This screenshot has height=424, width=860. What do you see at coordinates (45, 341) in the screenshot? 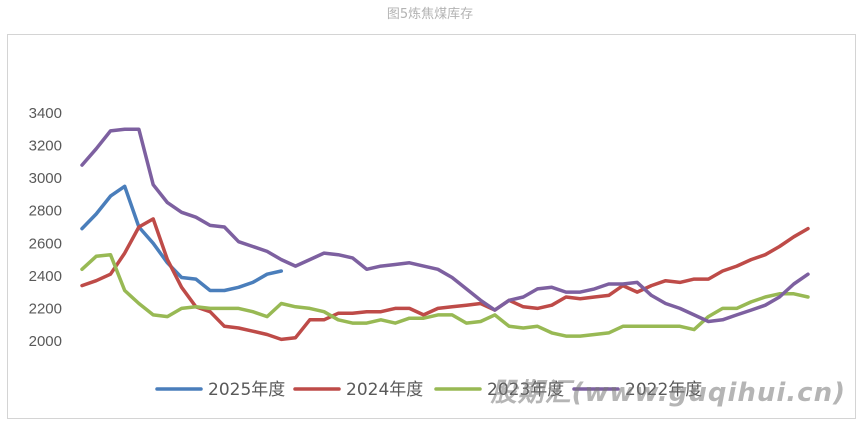
I see `y-tick-label: 2000` at bounding box center [45, 341].